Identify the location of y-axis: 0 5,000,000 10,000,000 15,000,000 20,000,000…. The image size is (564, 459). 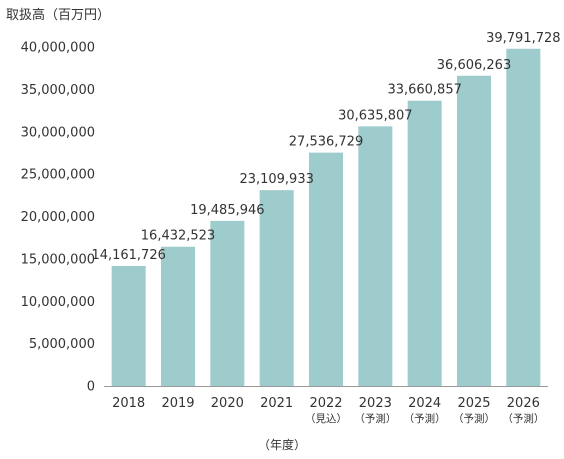
(58, 218).